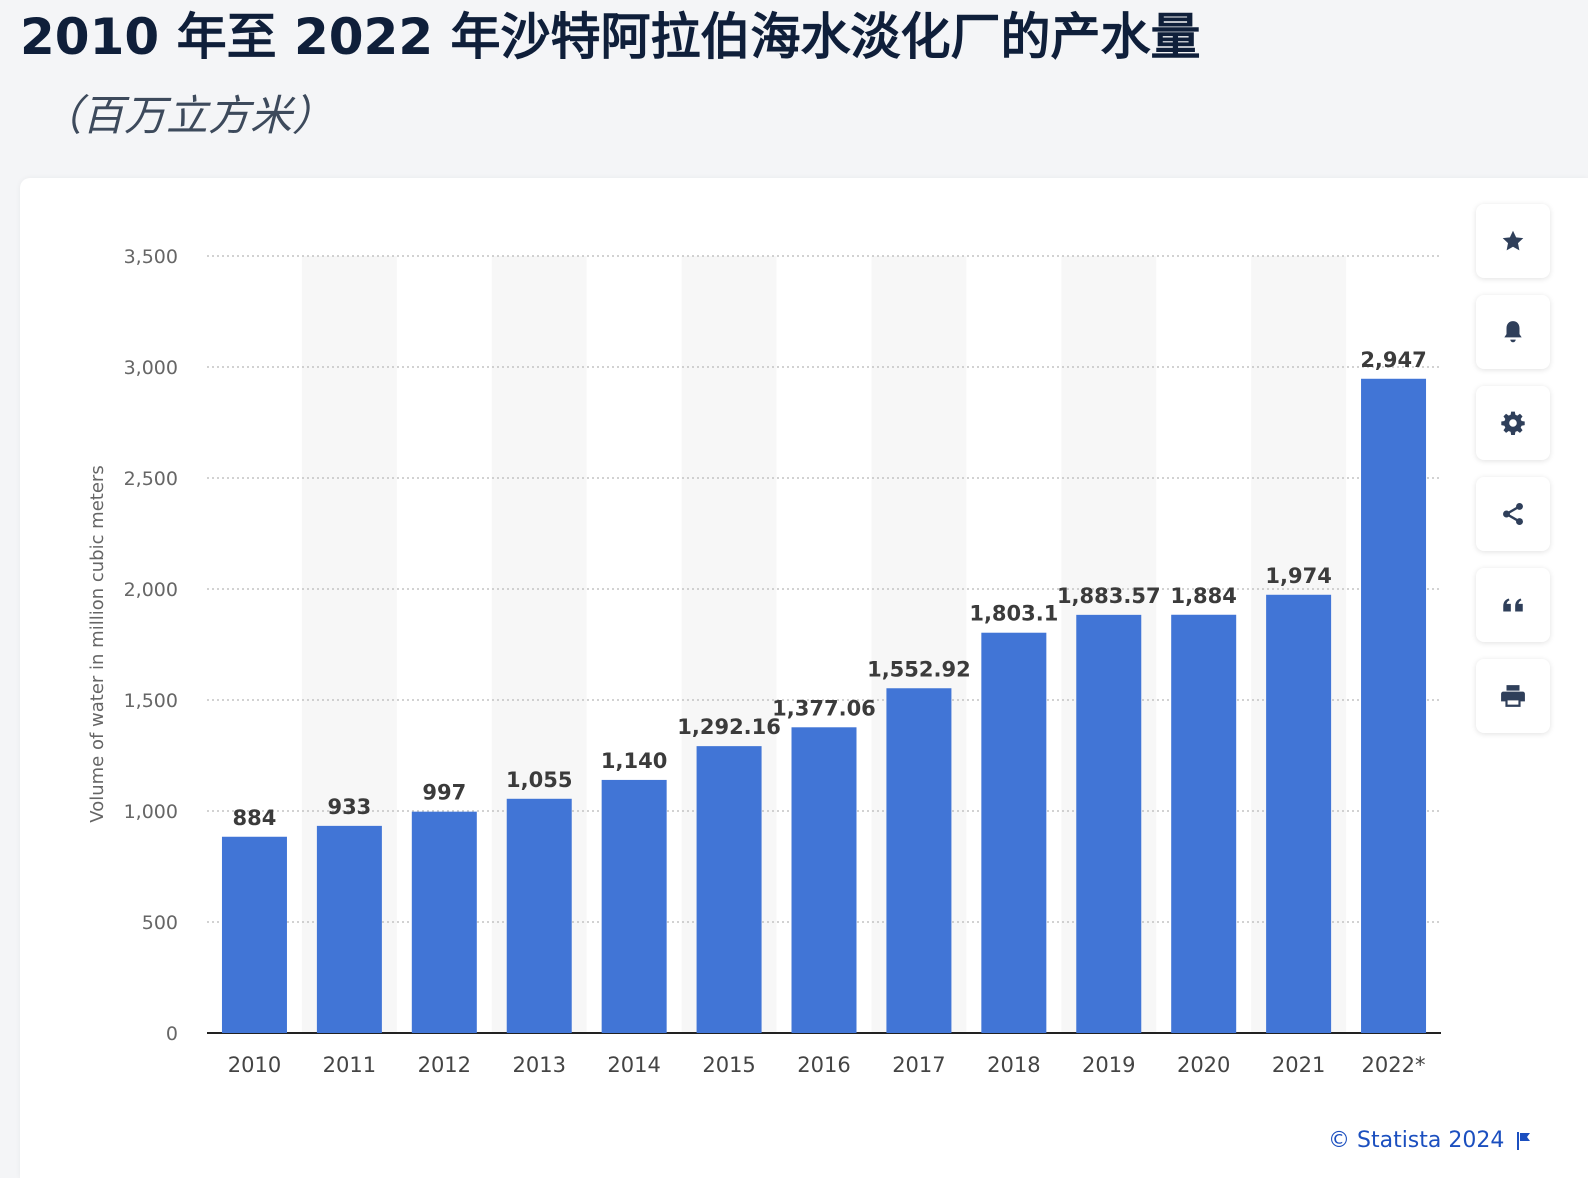 The image size is (1588, 1178). What do you see at coordinates (1298, 576) in the screenshot?
I see `data-label: 1,974` at bounding box center [1298, 576].